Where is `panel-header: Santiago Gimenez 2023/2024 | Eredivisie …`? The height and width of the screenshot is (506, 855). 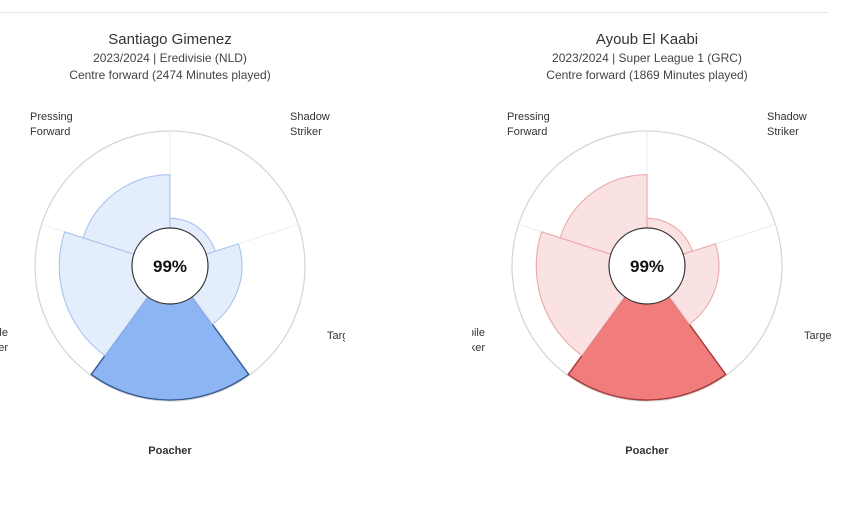
panel-header: Santiago Gimenez 2023/2024 | Eredivisie … is located at coordinates (172, 57).